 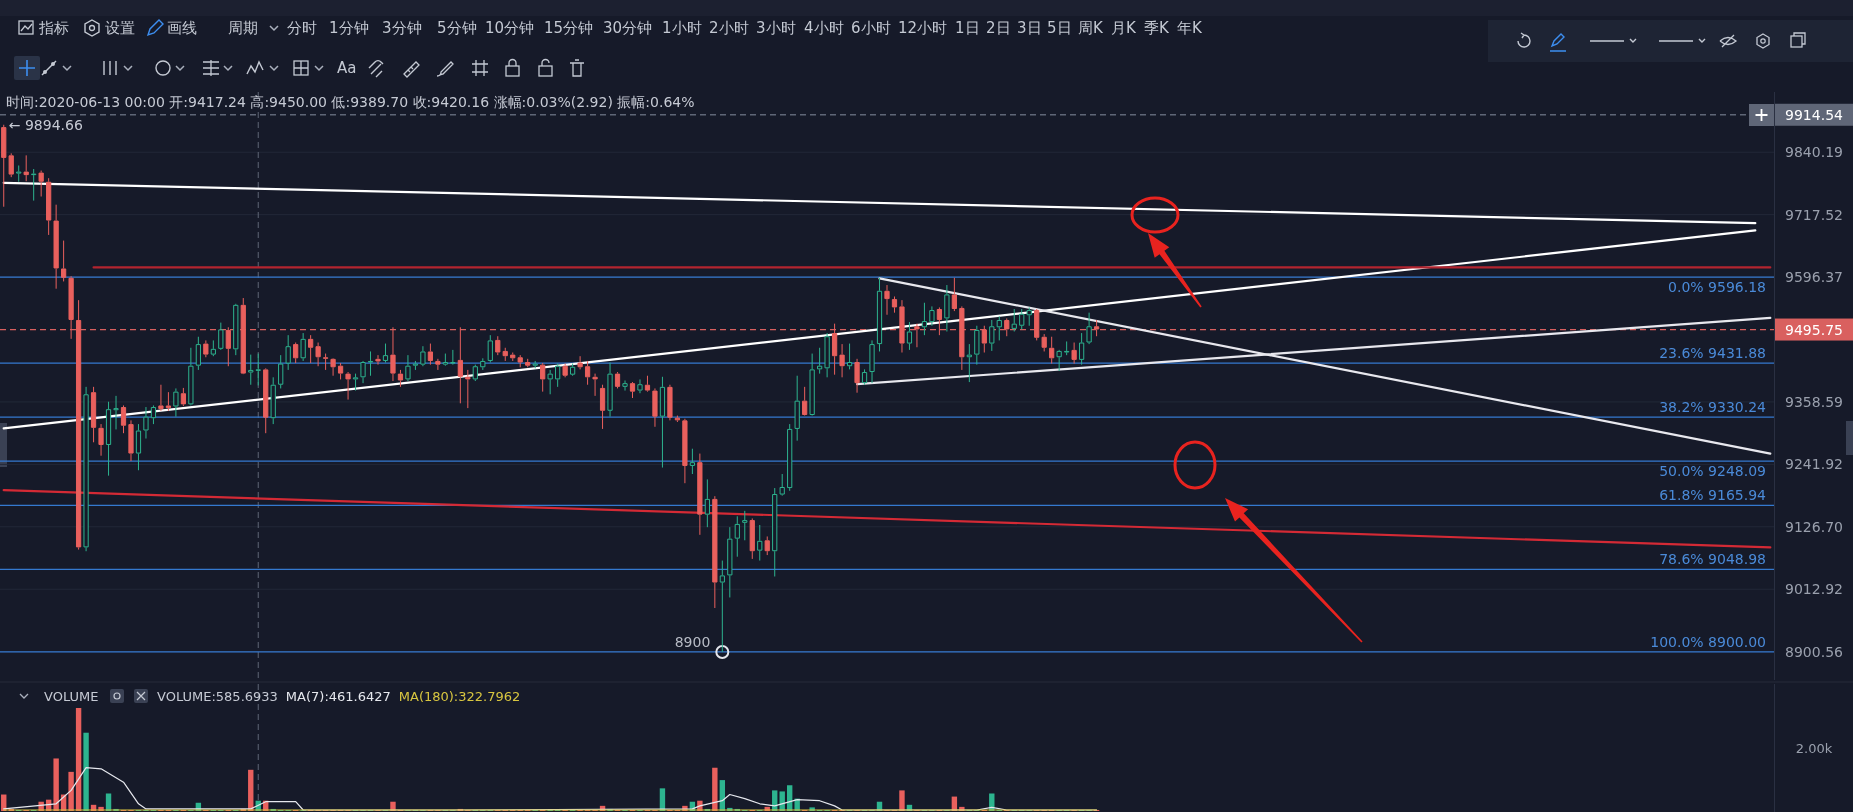 I want to click on text: 设置, so click(x=120, y=28).